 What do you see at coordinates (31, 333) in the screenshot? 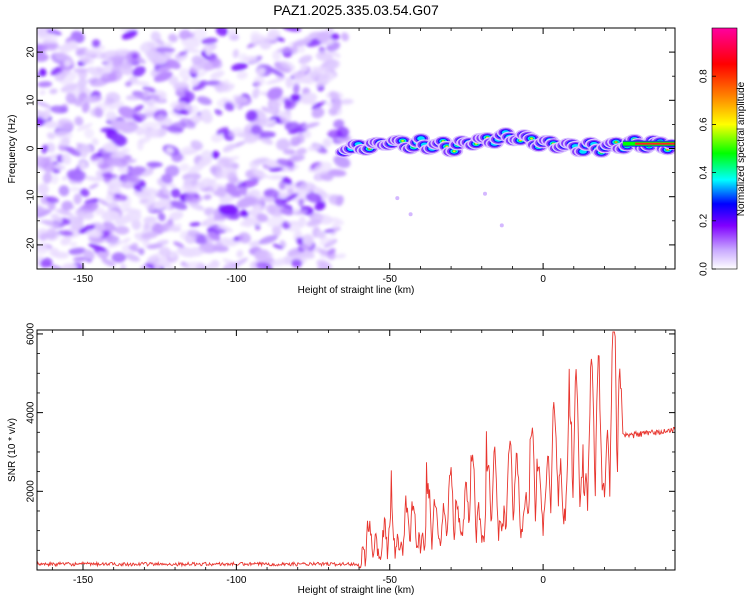
I see `y-tick-label: 6000` at bounding box center [31, 333].